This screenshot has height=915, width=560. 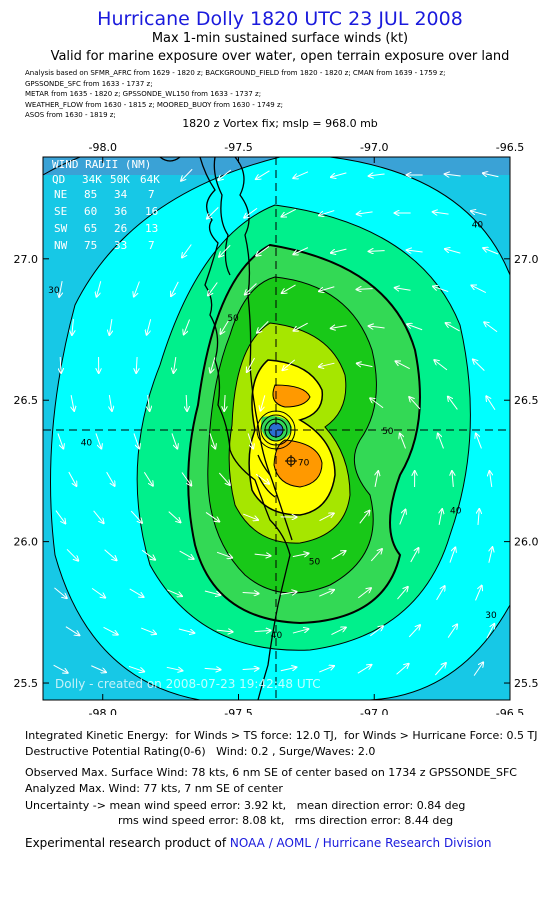 What do you see at coordinates (280, 38) in the screenshot?
I see `chart-subtitle: Max 1-min sustained surface winds (kt)` at bounding box center [280, 38].